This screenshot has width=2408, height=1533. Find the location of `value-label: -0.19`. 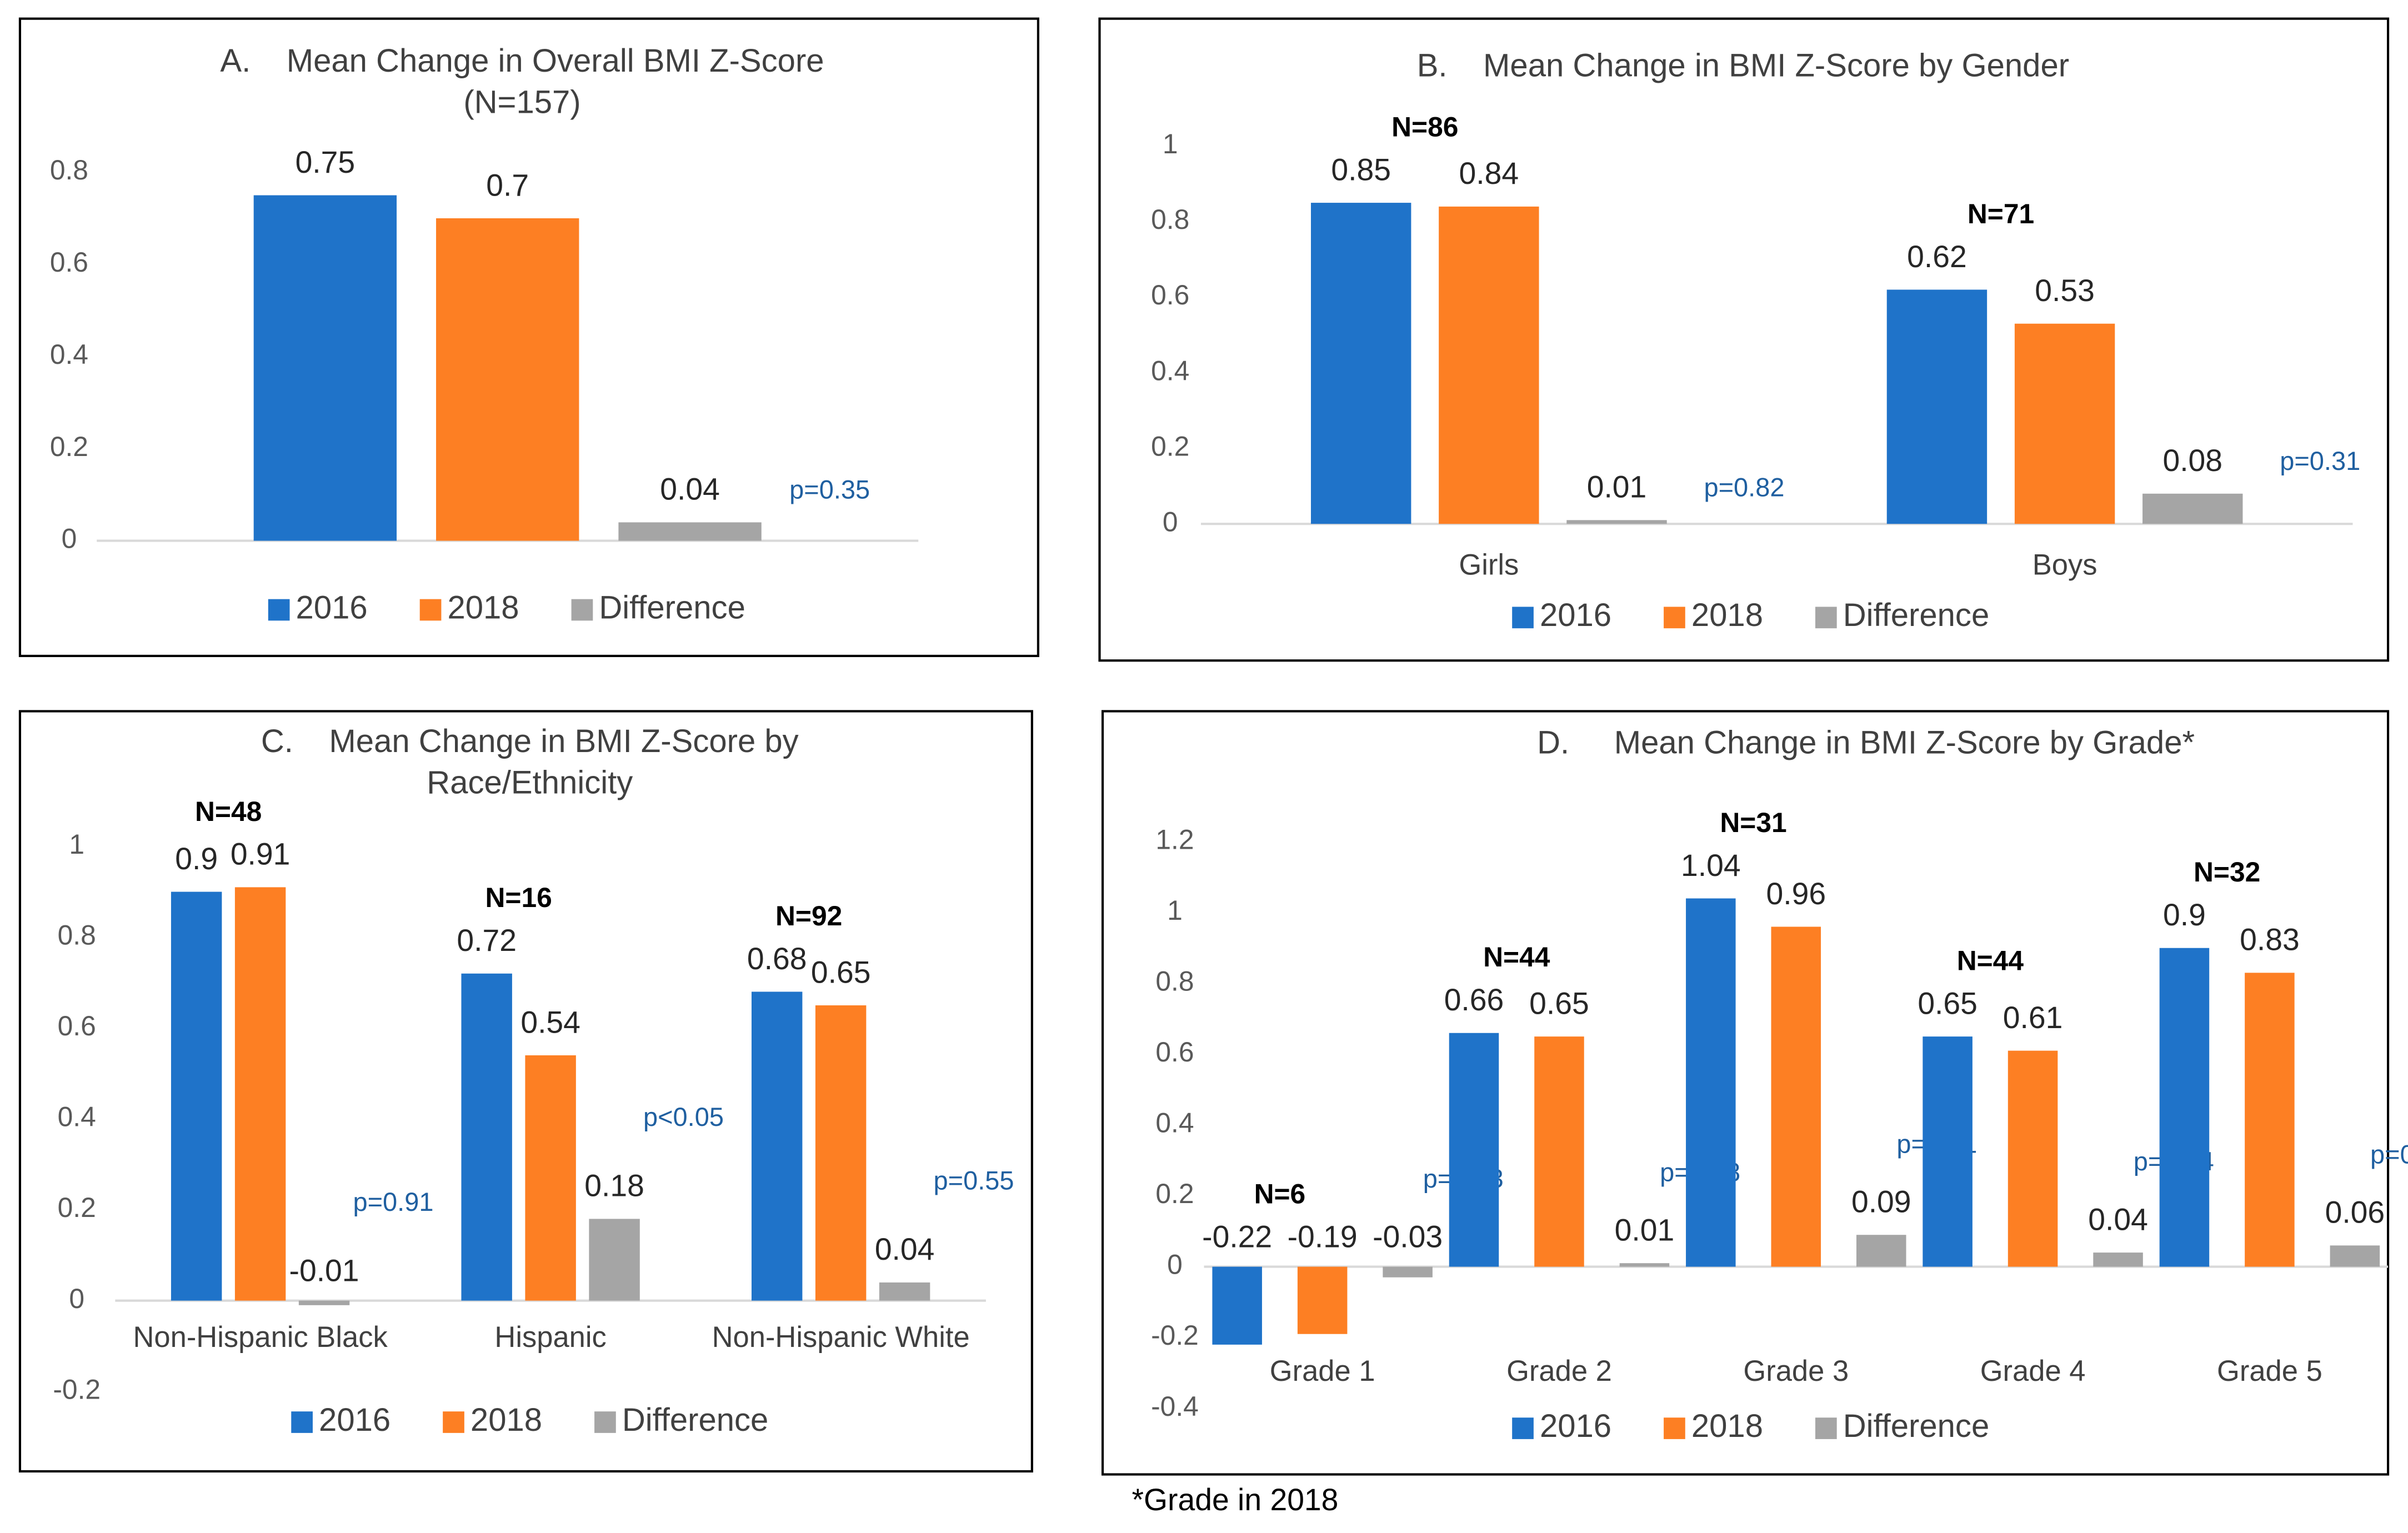

value-label: -0.19 is located at coordinates (1323, 1236).